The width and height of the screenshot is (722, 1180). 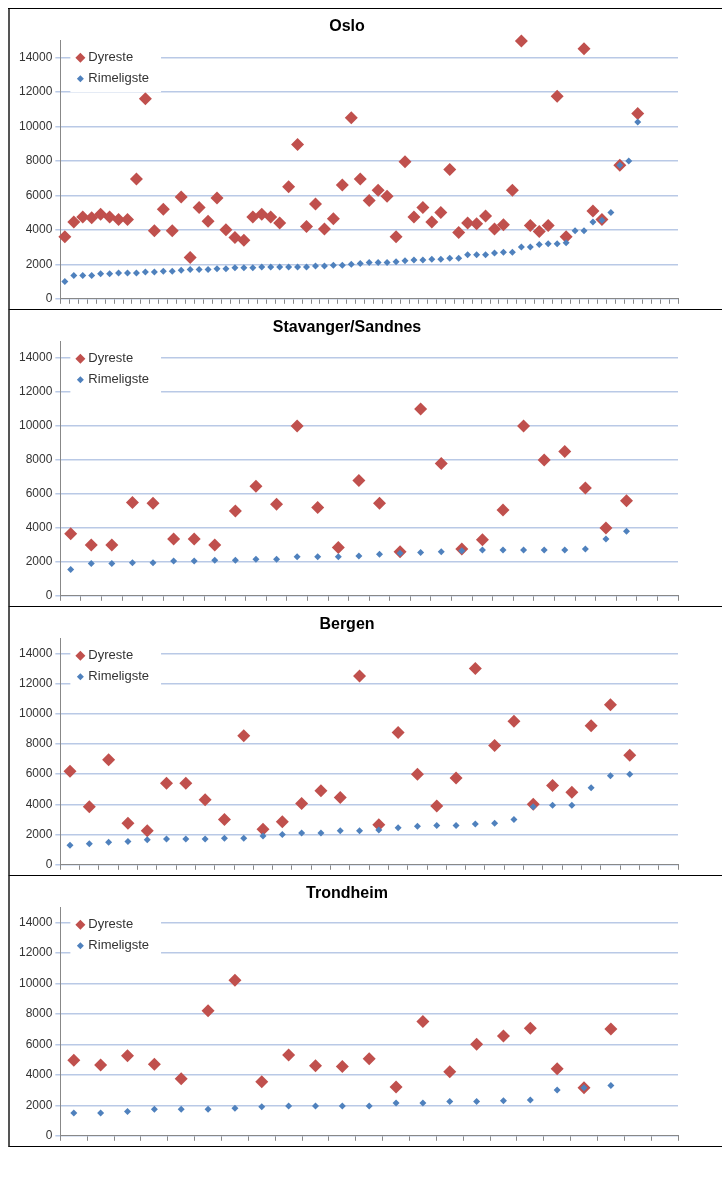 I want to click on chart-title: Bergen, so click(x=347, y=624).